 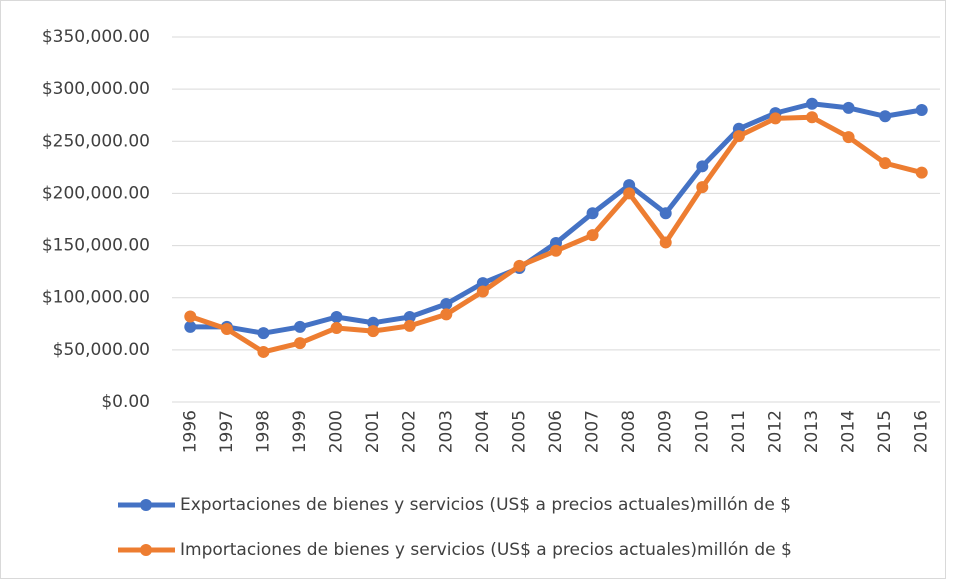 I want to click on y-tick-label: $50,000.00, so click(x=101, y=350).